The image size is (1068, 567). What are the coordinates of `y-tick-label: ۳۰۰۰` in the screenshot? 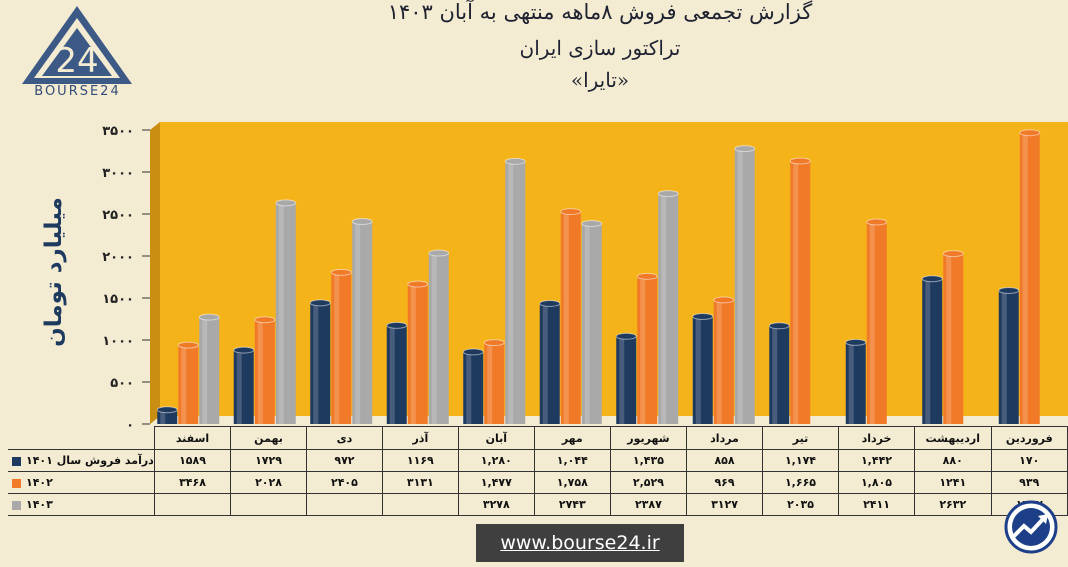 It's located at (118, 173).